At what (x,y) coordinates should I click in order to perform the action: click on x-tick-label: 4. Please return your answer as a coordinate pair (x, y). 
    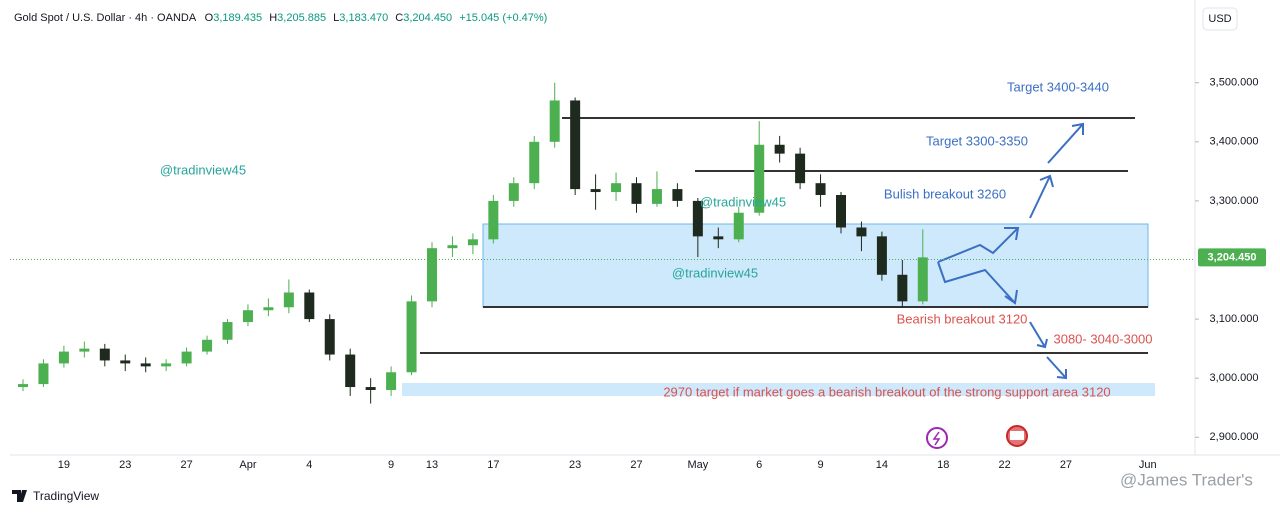
    Looking at the image, I should click on (309, 465).